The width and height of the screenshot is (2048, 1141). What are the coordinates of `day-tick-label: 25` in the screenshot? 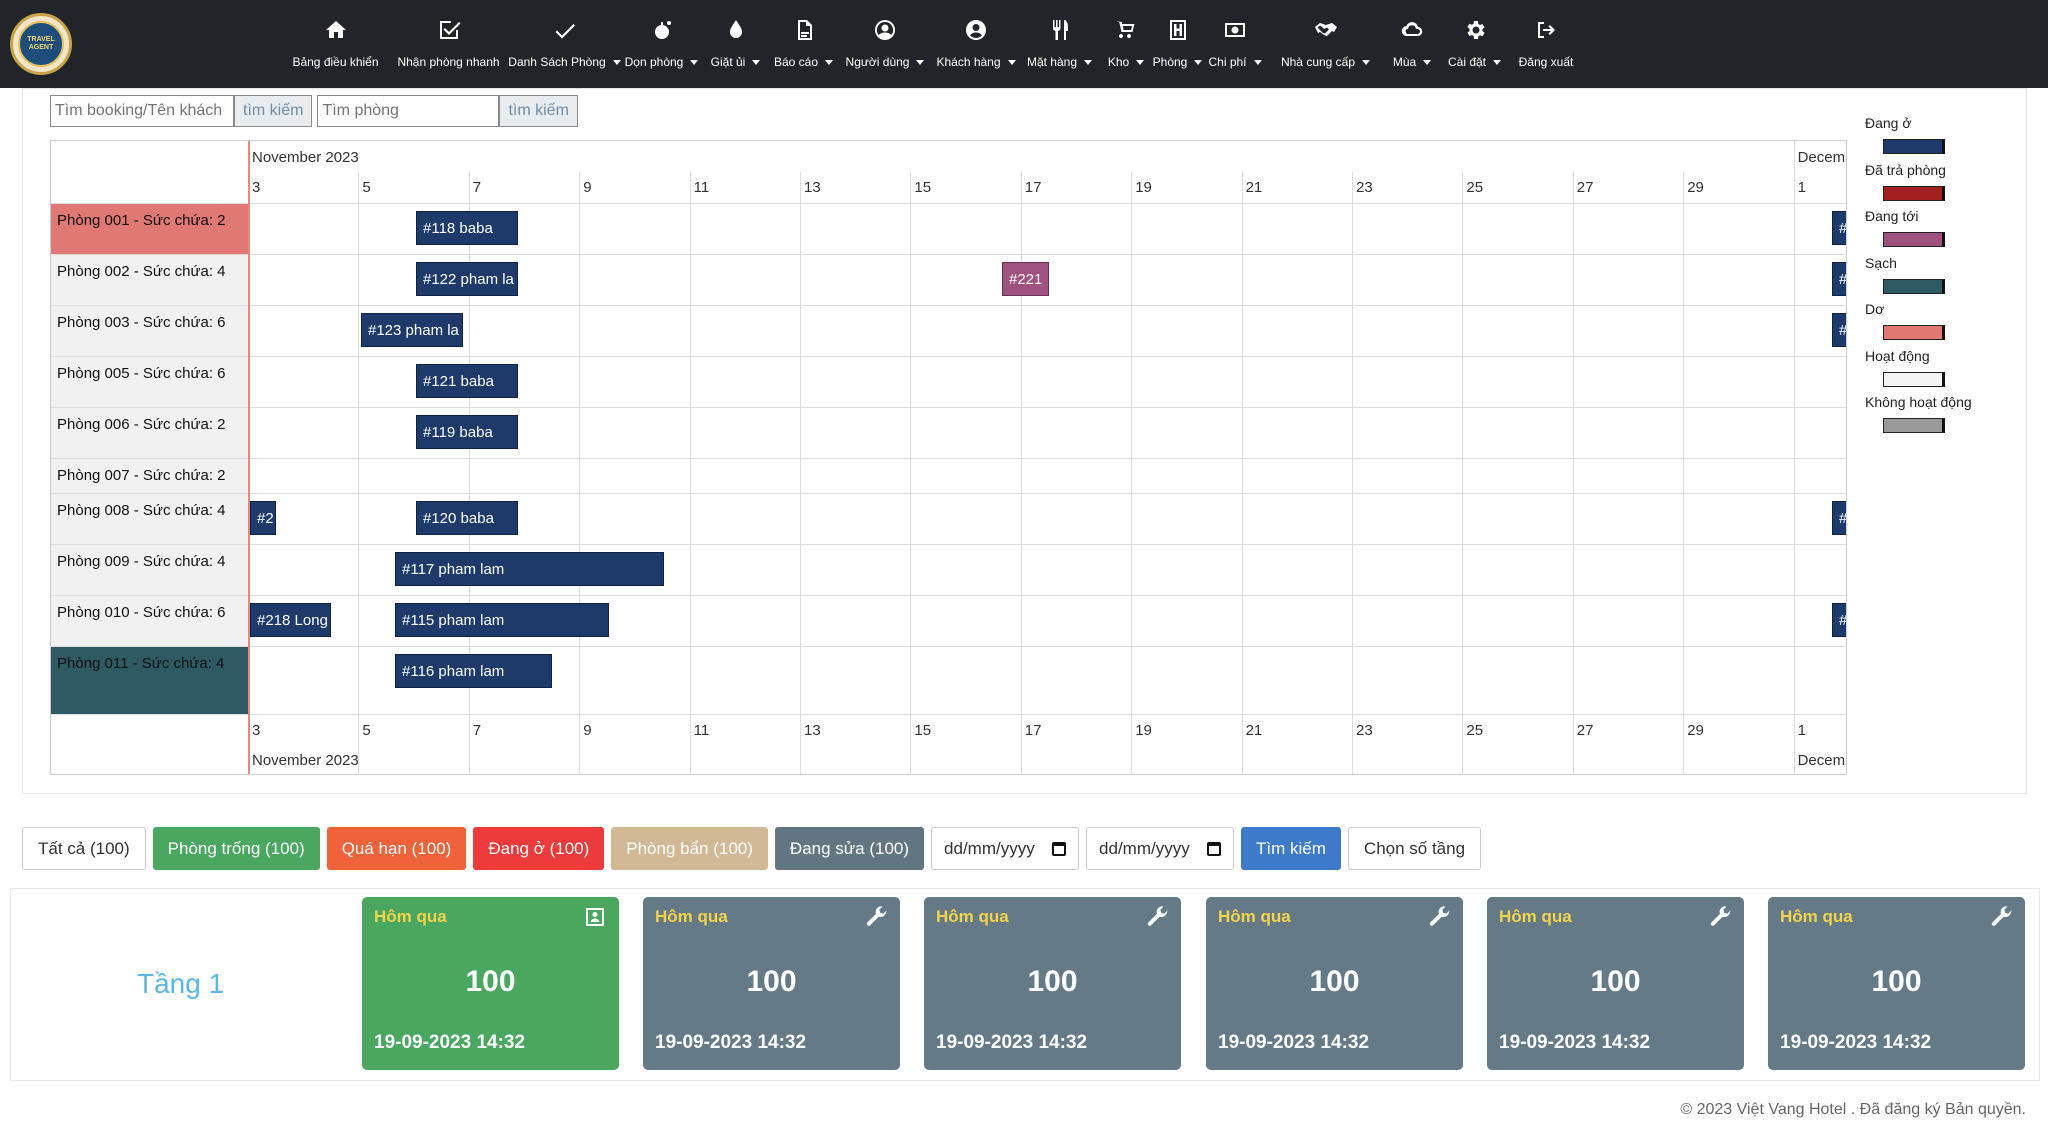 It's located at (1475, 730).